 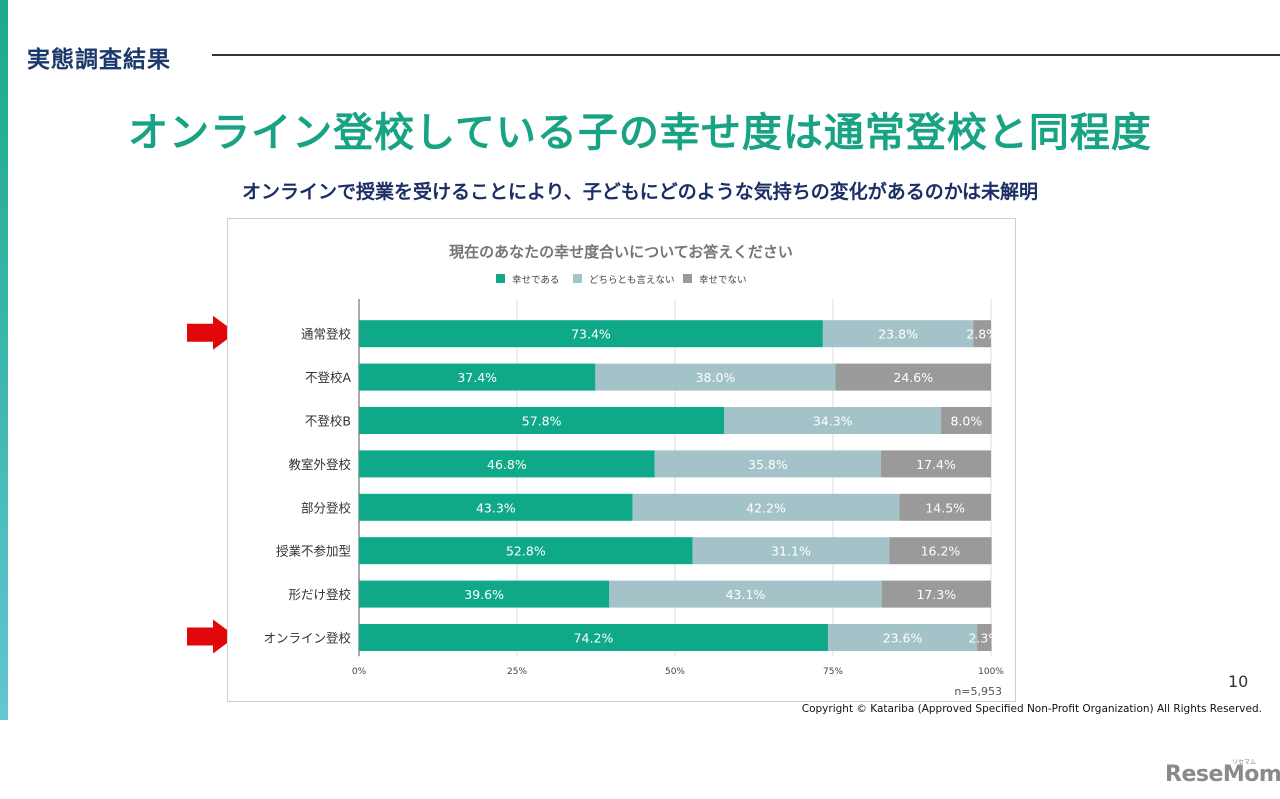 I want to click on data-label: 52.8%, so click(x=526, y=551).